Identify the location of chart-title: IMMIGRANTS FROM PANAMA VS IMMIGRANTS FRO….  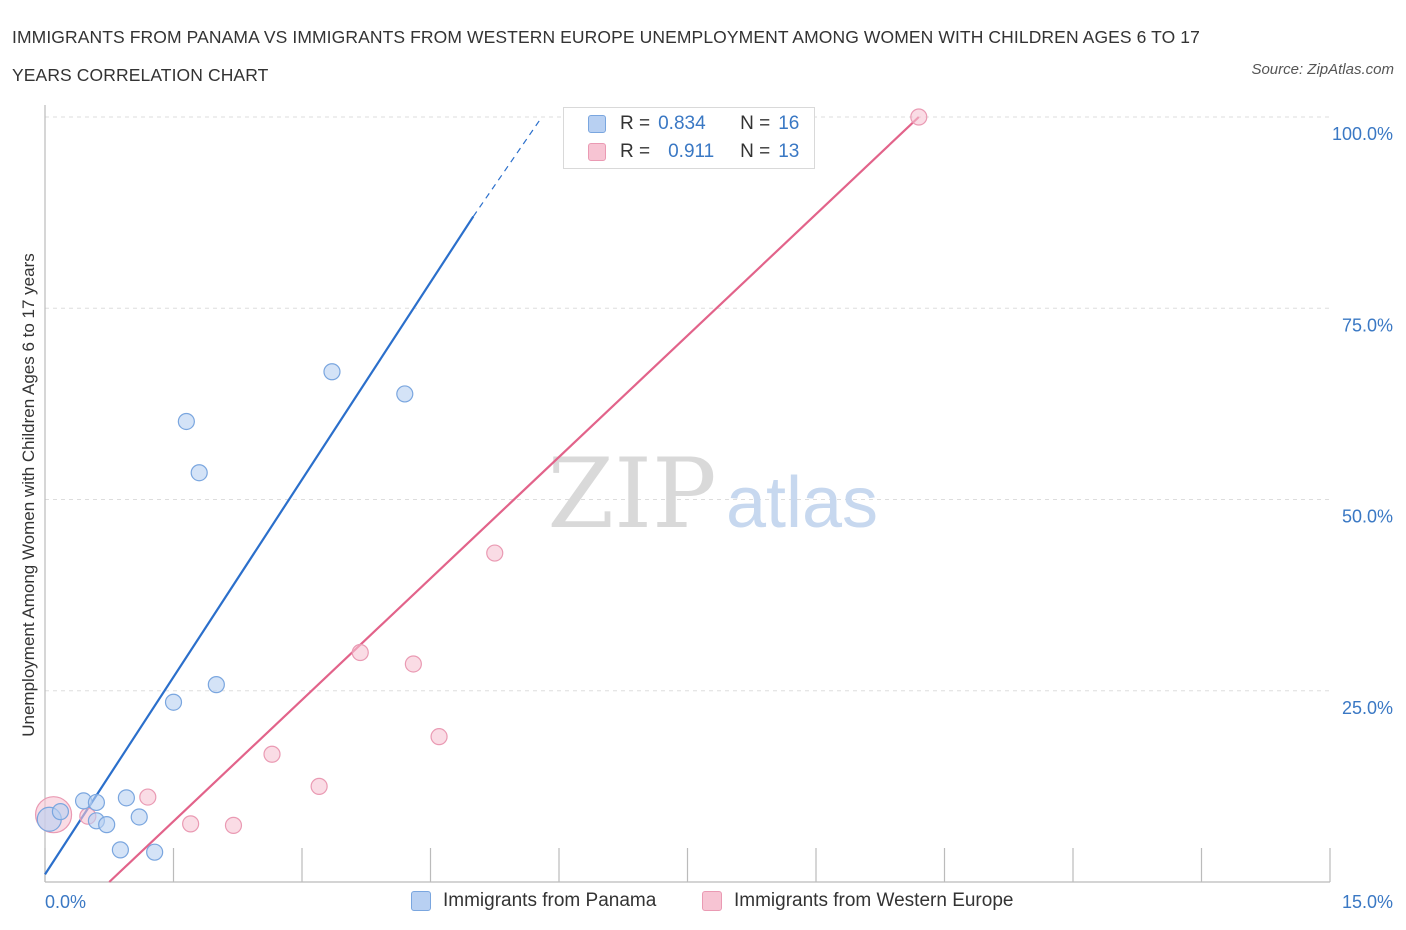
(606, 56).